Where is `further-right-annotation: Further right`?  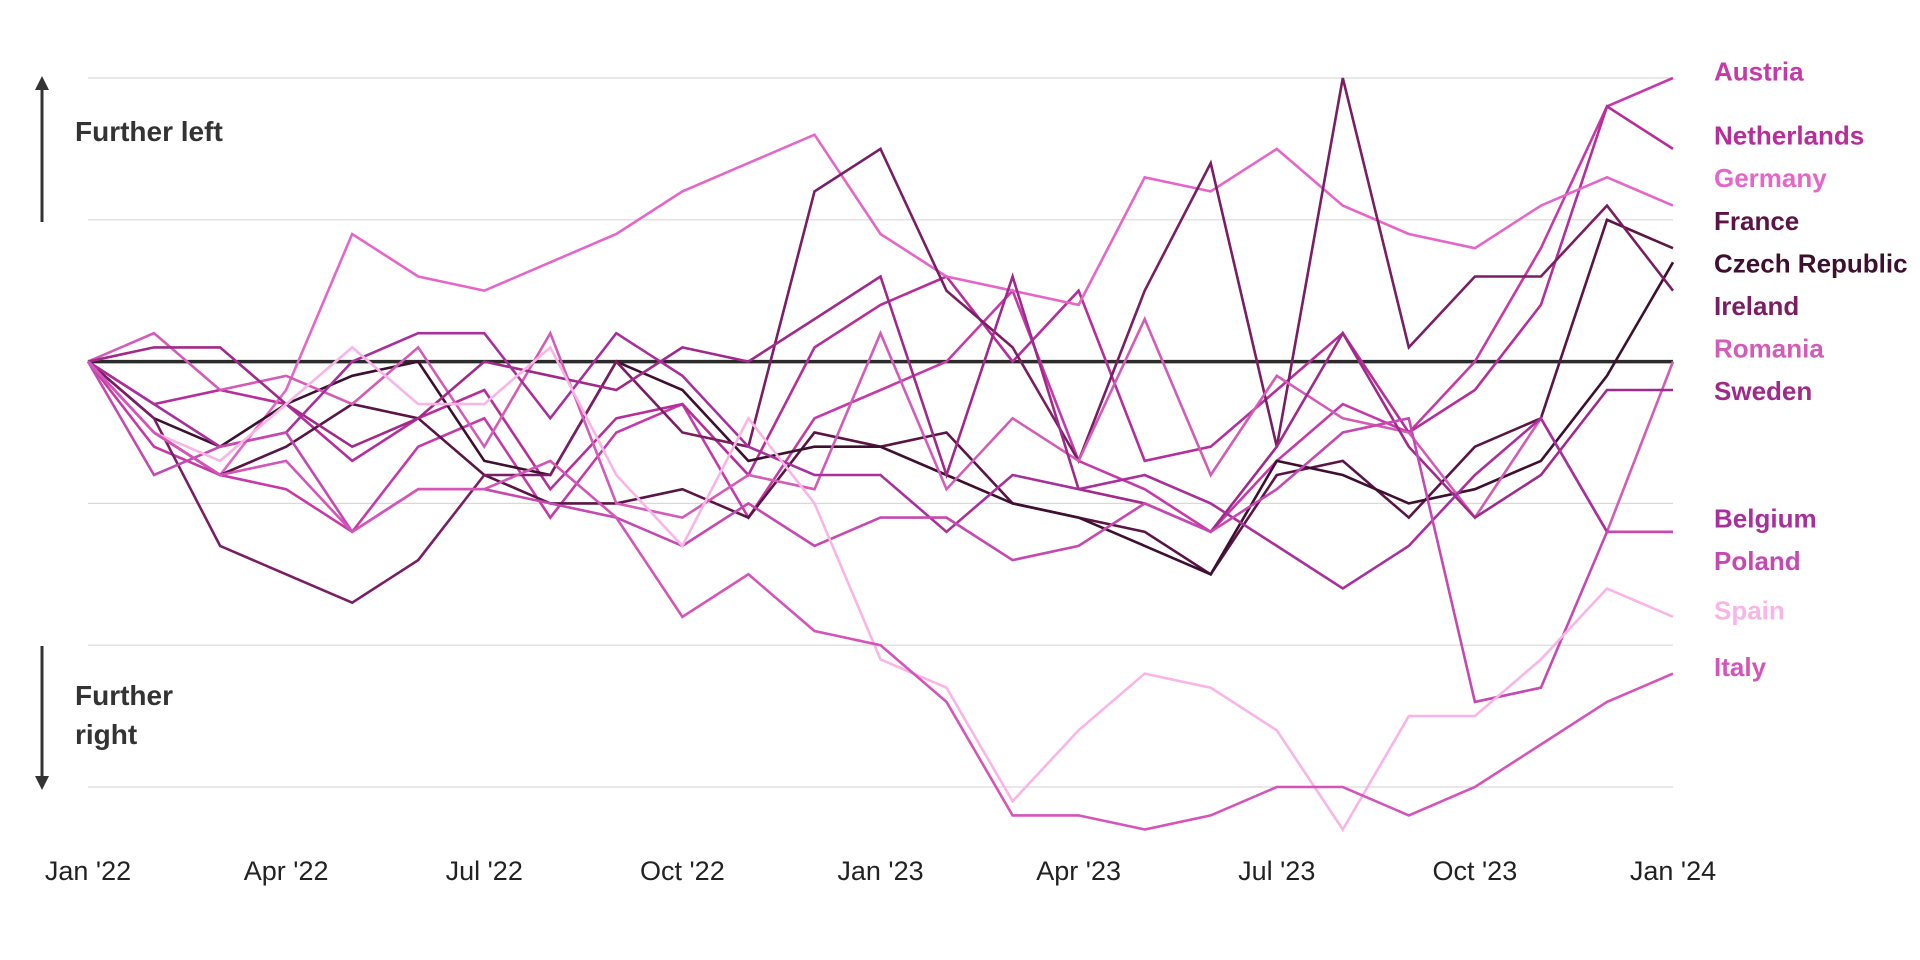 further-right-annotation: Further right is located at coordinates (104, 718).